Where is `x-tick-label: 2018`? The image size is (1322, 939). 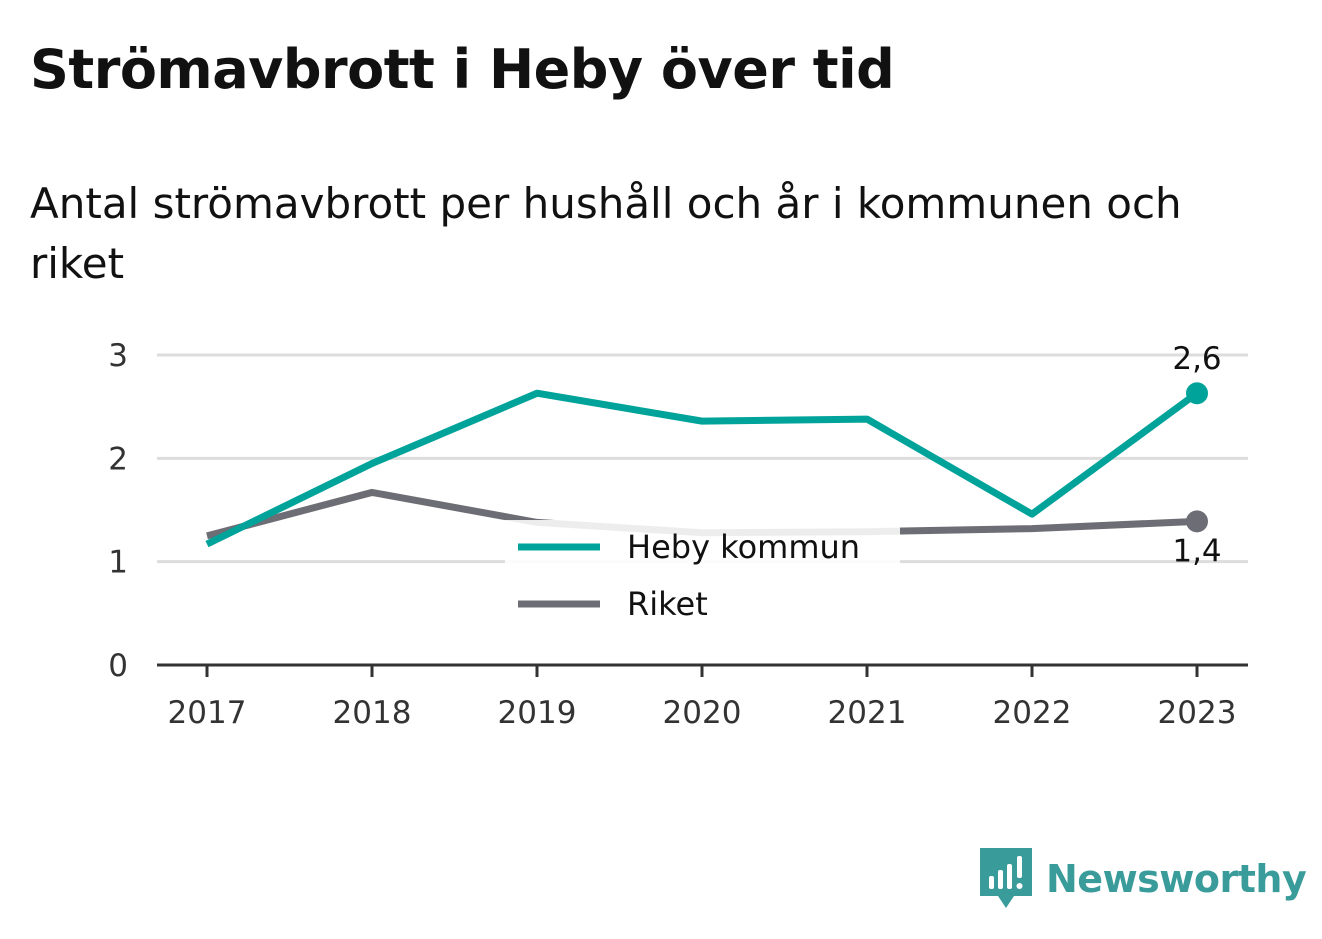
x-tick-label: 2018 is located at coordinates (372, 713).